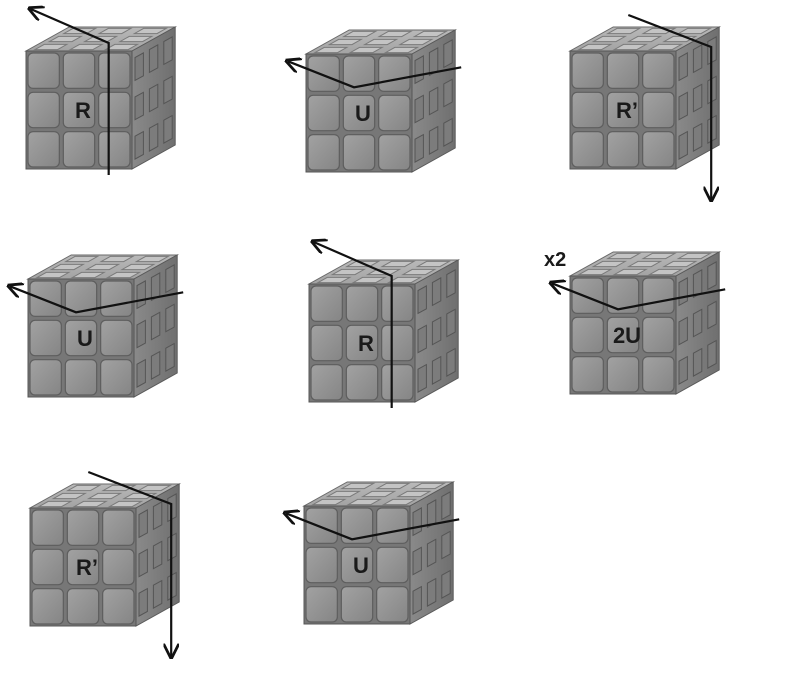 The image size is (792, 687). Describe the element at coordinates (83, 110) in the screenshot. I see `move-label: R` at that location.